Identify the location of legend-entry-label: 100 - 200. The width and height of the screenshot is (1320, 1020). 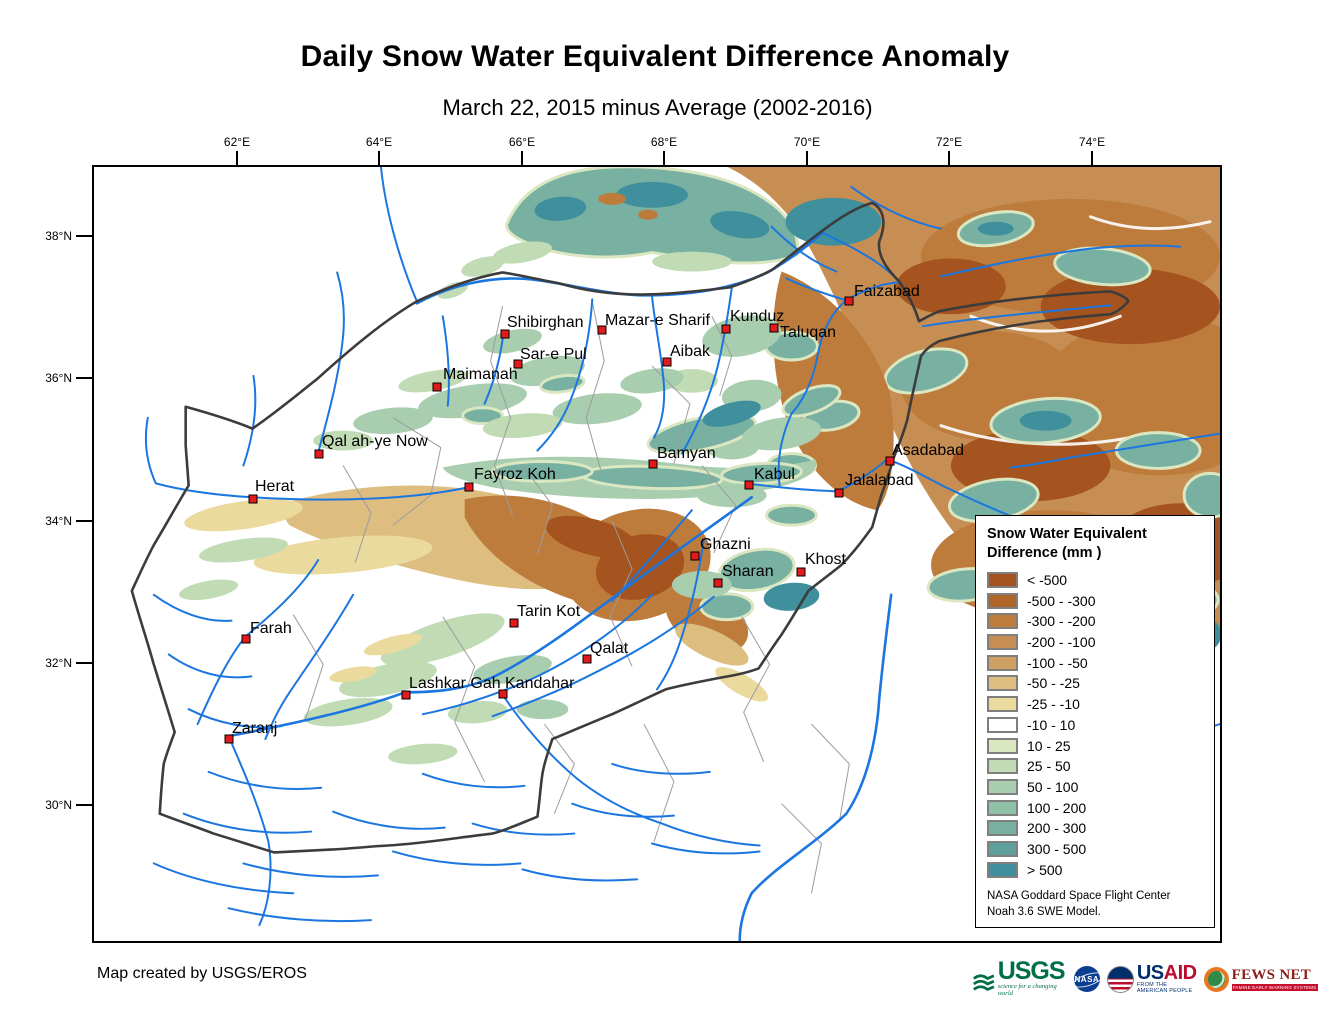
(1057, 807).